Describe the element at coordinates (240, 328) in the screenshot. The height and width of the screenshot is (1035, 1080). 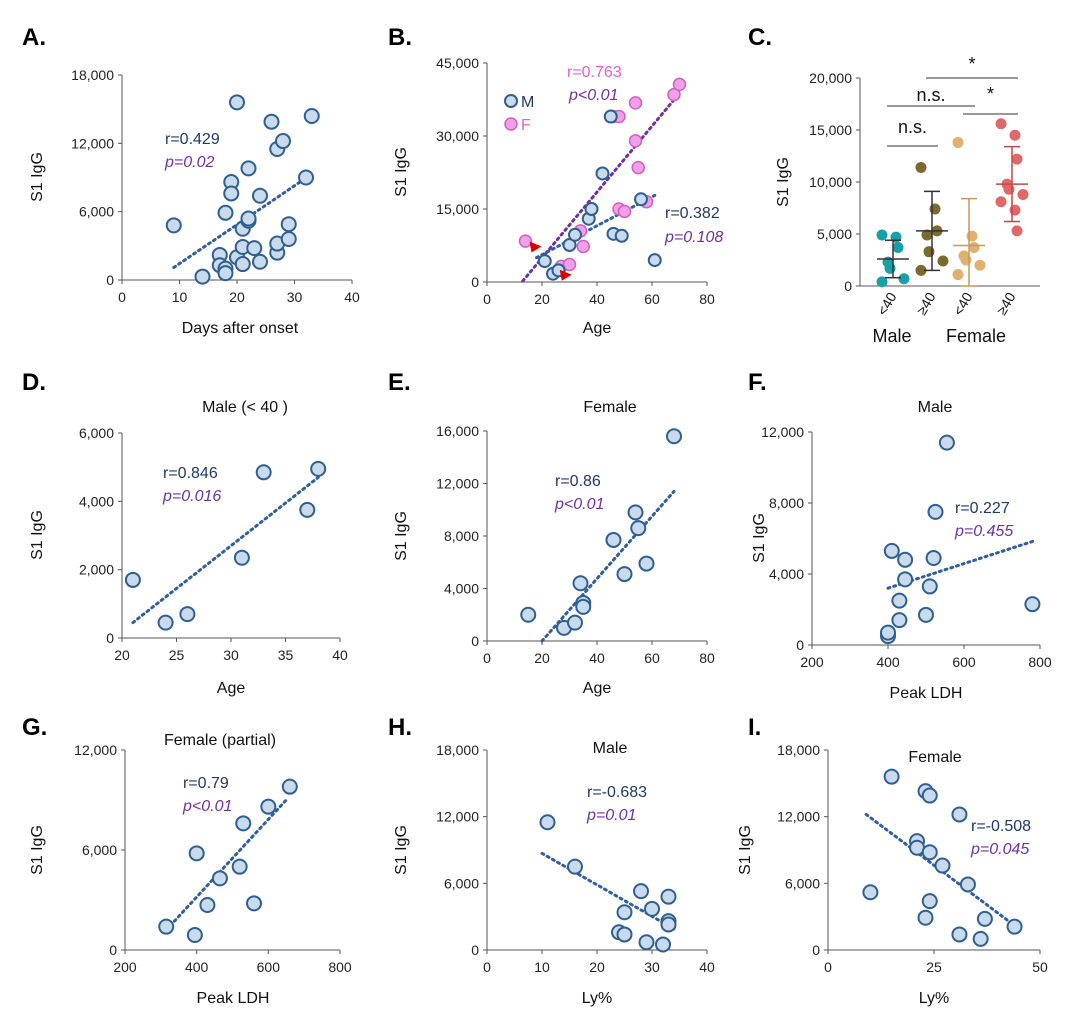
I see `x-axis-label: Days after onset` at that location.